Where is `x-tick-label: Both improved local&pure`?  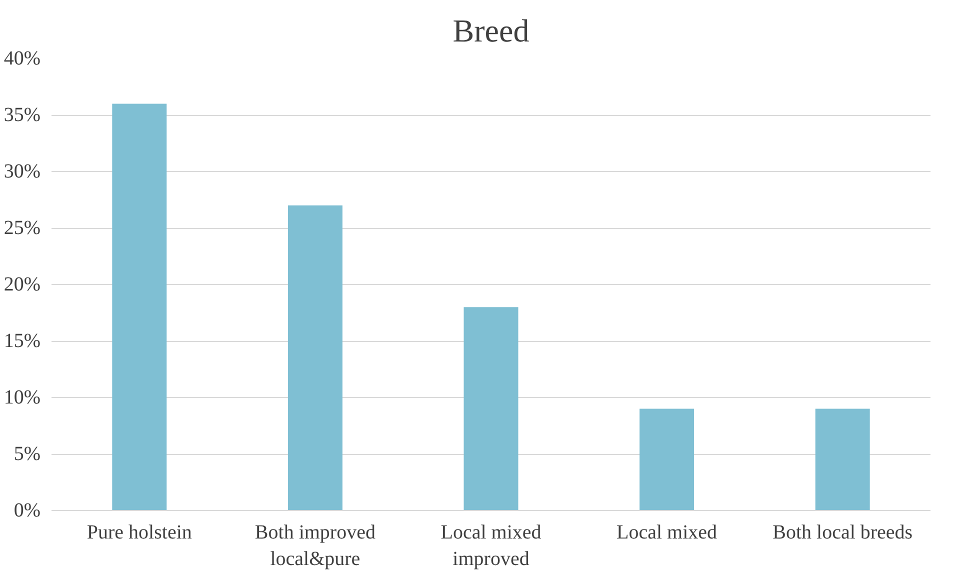 x-tick-label: Both improved local&pure is located at coordinates (315, 546).